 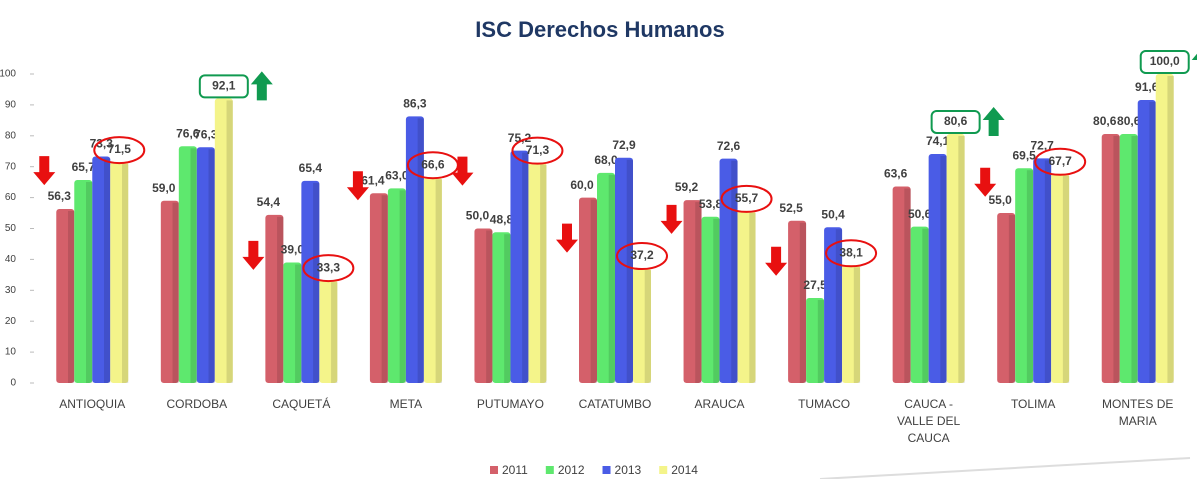 What do you see at coordinates (606, 160) in the screenshot?
I see `data-label: 68,0` at bounding box center [606, 160].